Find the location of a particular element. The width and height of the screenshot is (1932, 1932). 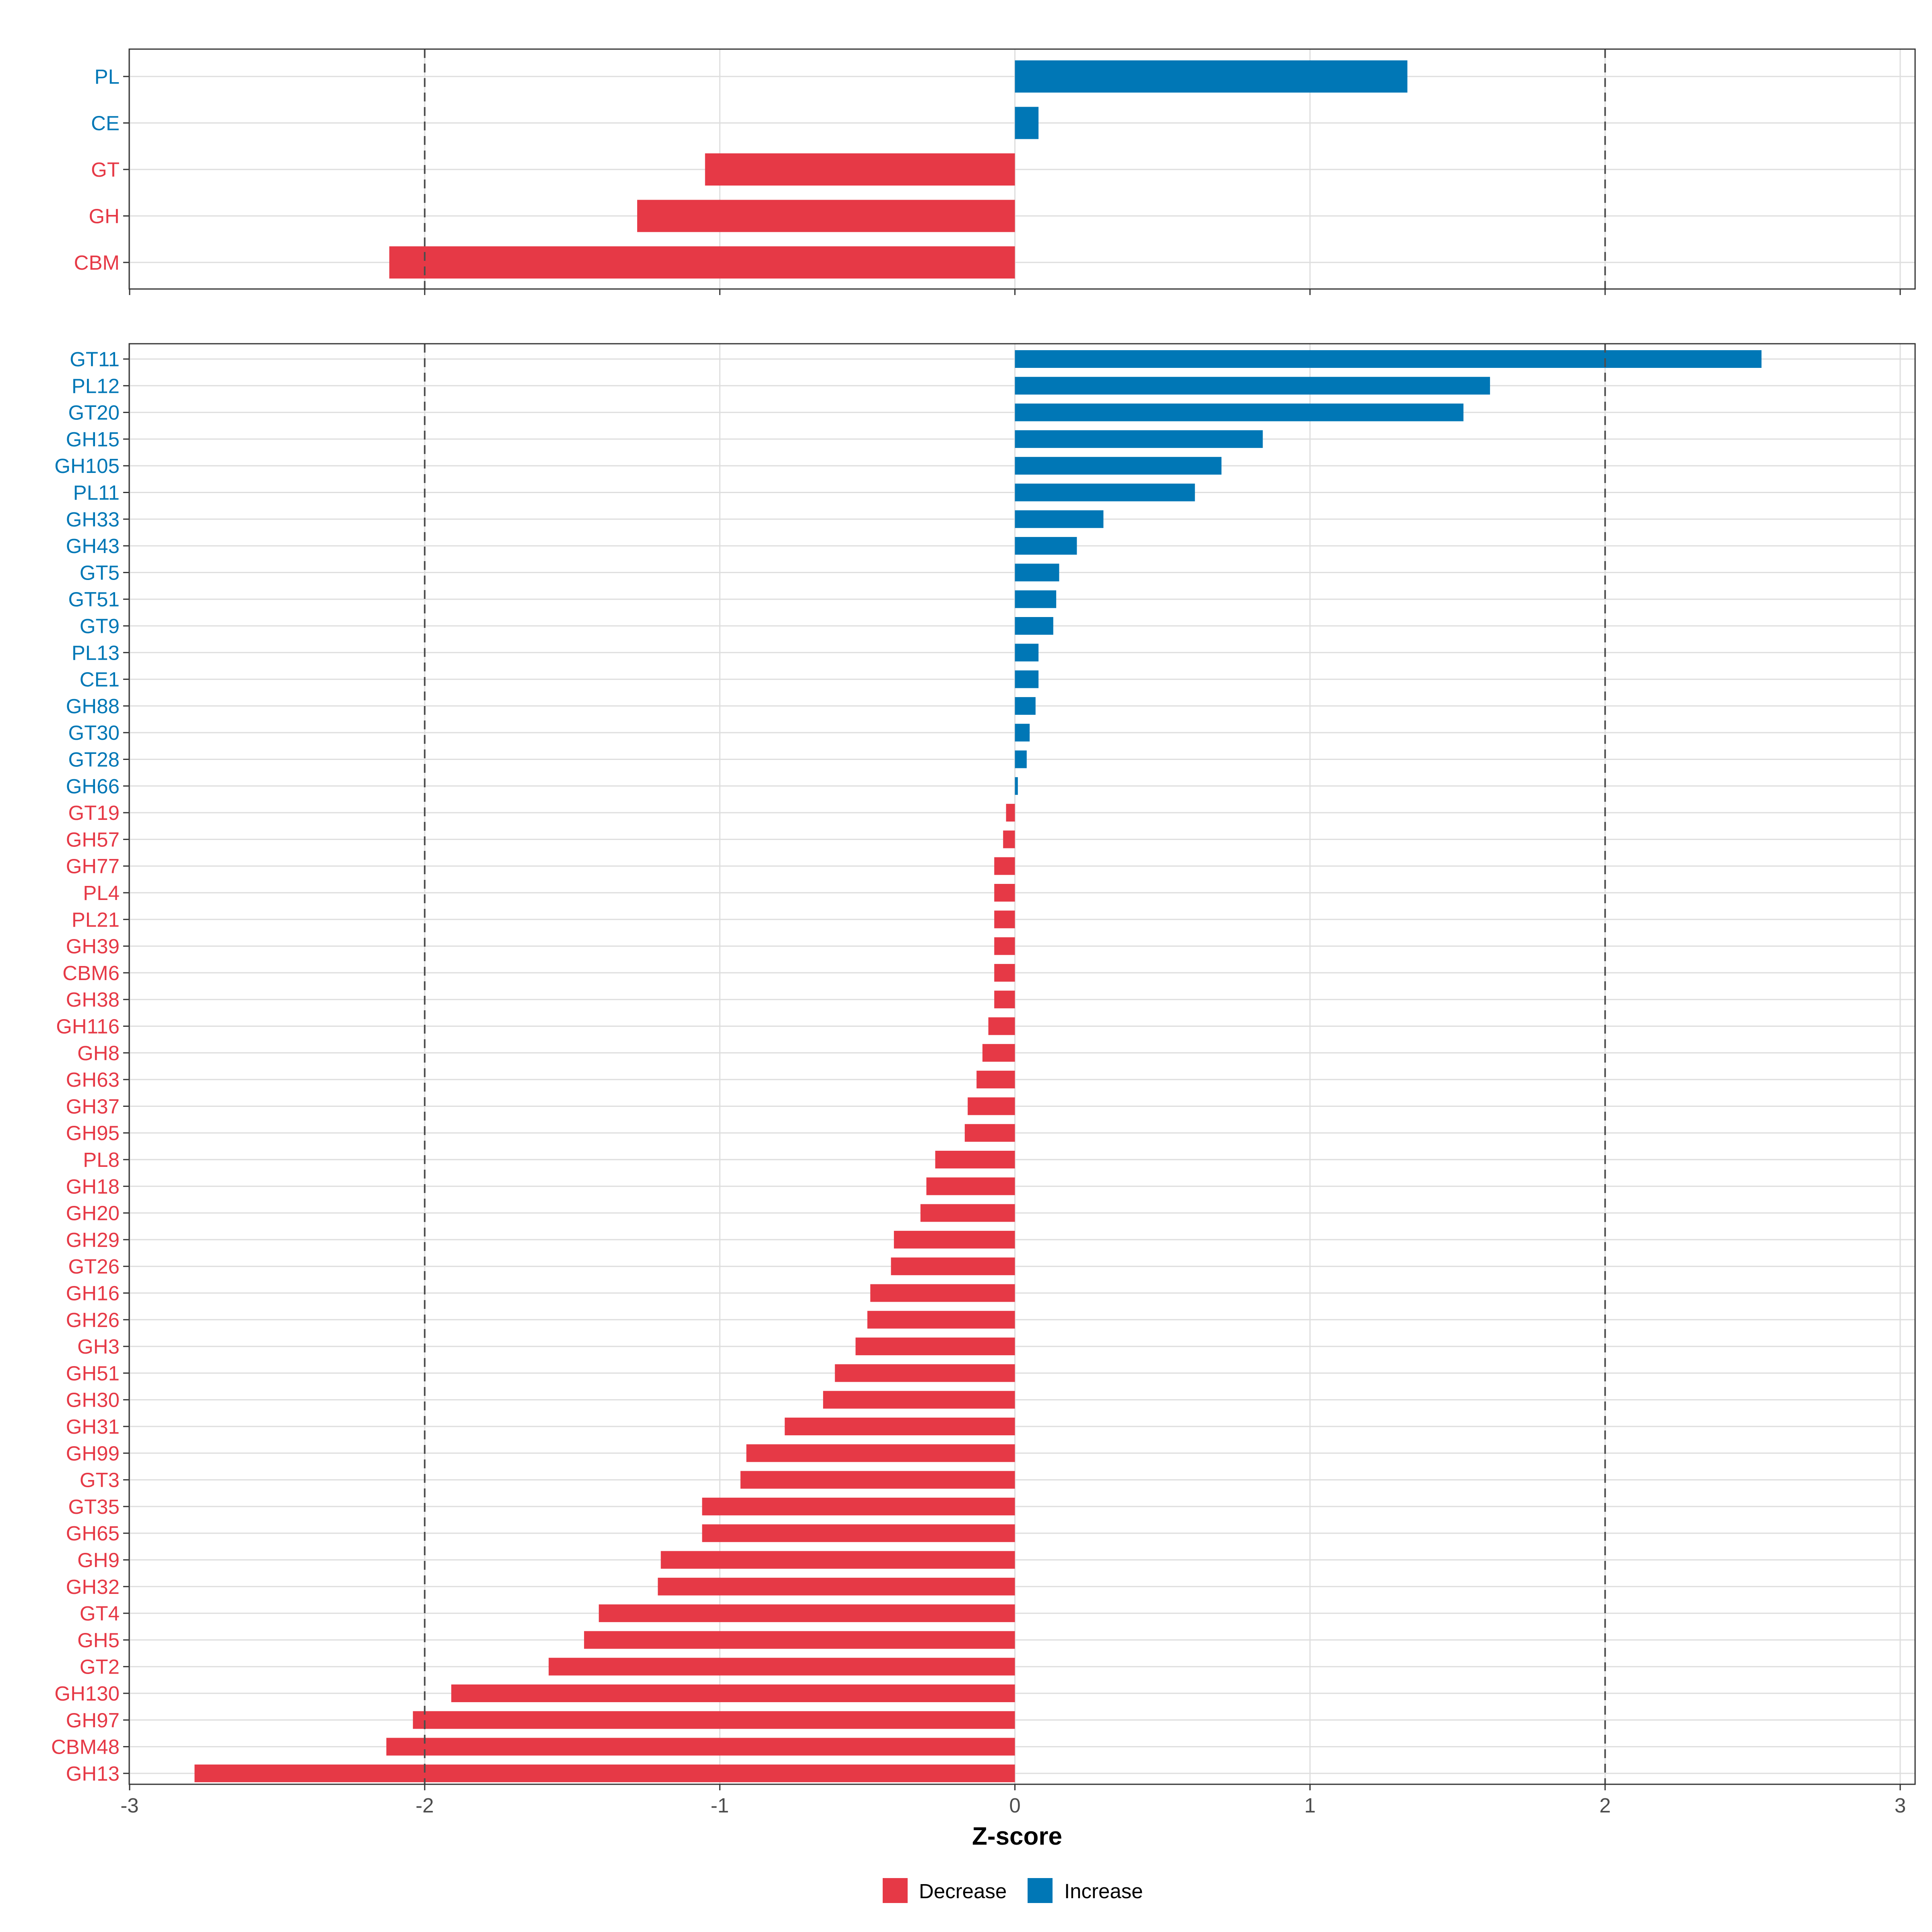

bar-gh97 is located at coordinates (714, 1720).